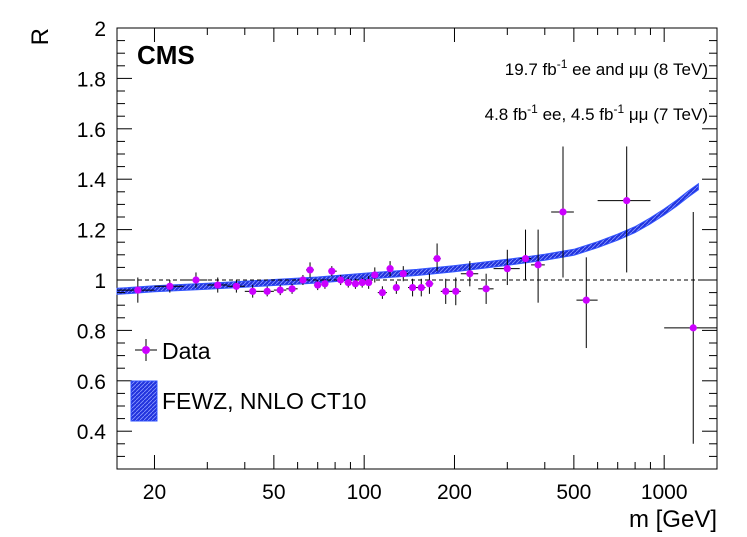 The image size is (747, 537). Describe the element at coordinates (248, 380) in the screenshot. I see `legend: Data FEWZ, NNLO CT10` at that location.